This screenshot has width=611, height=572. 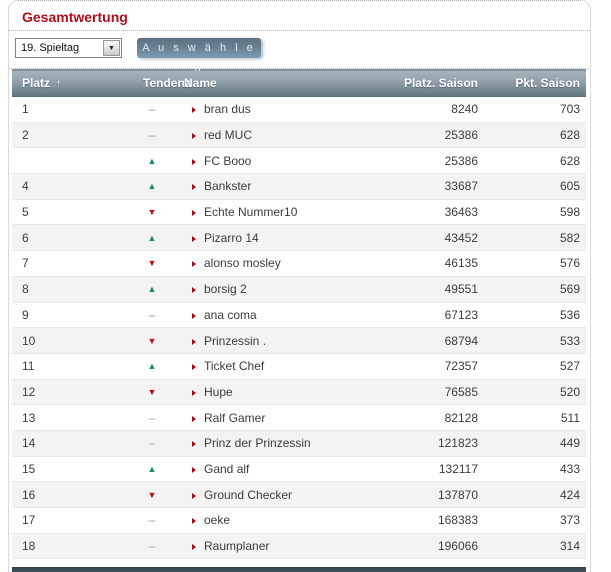 I want to click on pkt-saison-cell: 433, so click(x=544, y=469).